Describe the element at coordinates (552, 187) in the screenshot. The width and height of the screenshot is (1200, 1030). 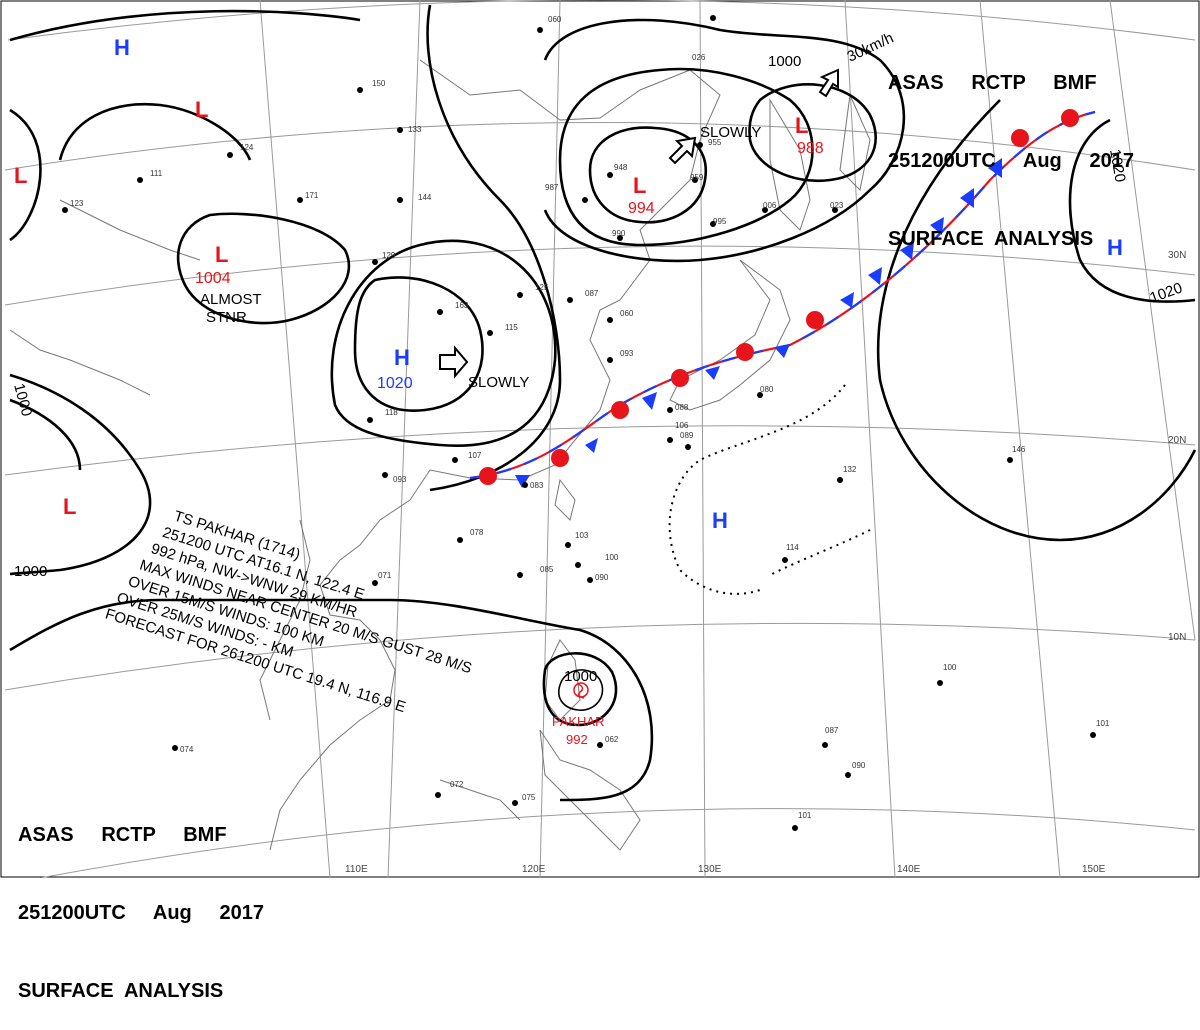
I see `svg-text: 987` at that location.